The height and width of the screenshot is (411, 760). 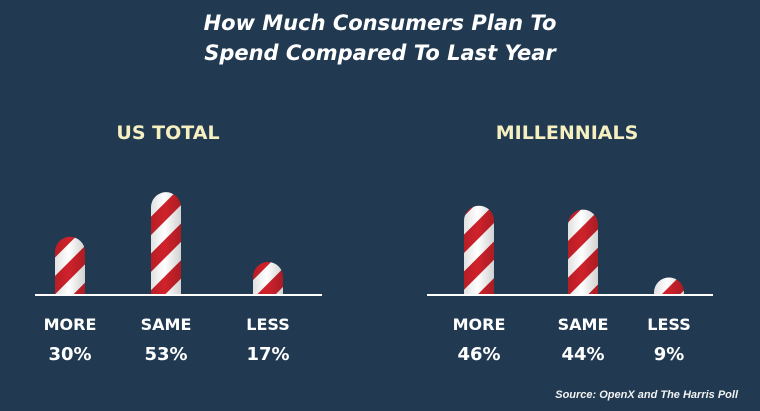 What do you see at coordinates (583, 324) in the screenshot?
I see `category-label-millennials-same: SAME` at bounding box center [583, 324].